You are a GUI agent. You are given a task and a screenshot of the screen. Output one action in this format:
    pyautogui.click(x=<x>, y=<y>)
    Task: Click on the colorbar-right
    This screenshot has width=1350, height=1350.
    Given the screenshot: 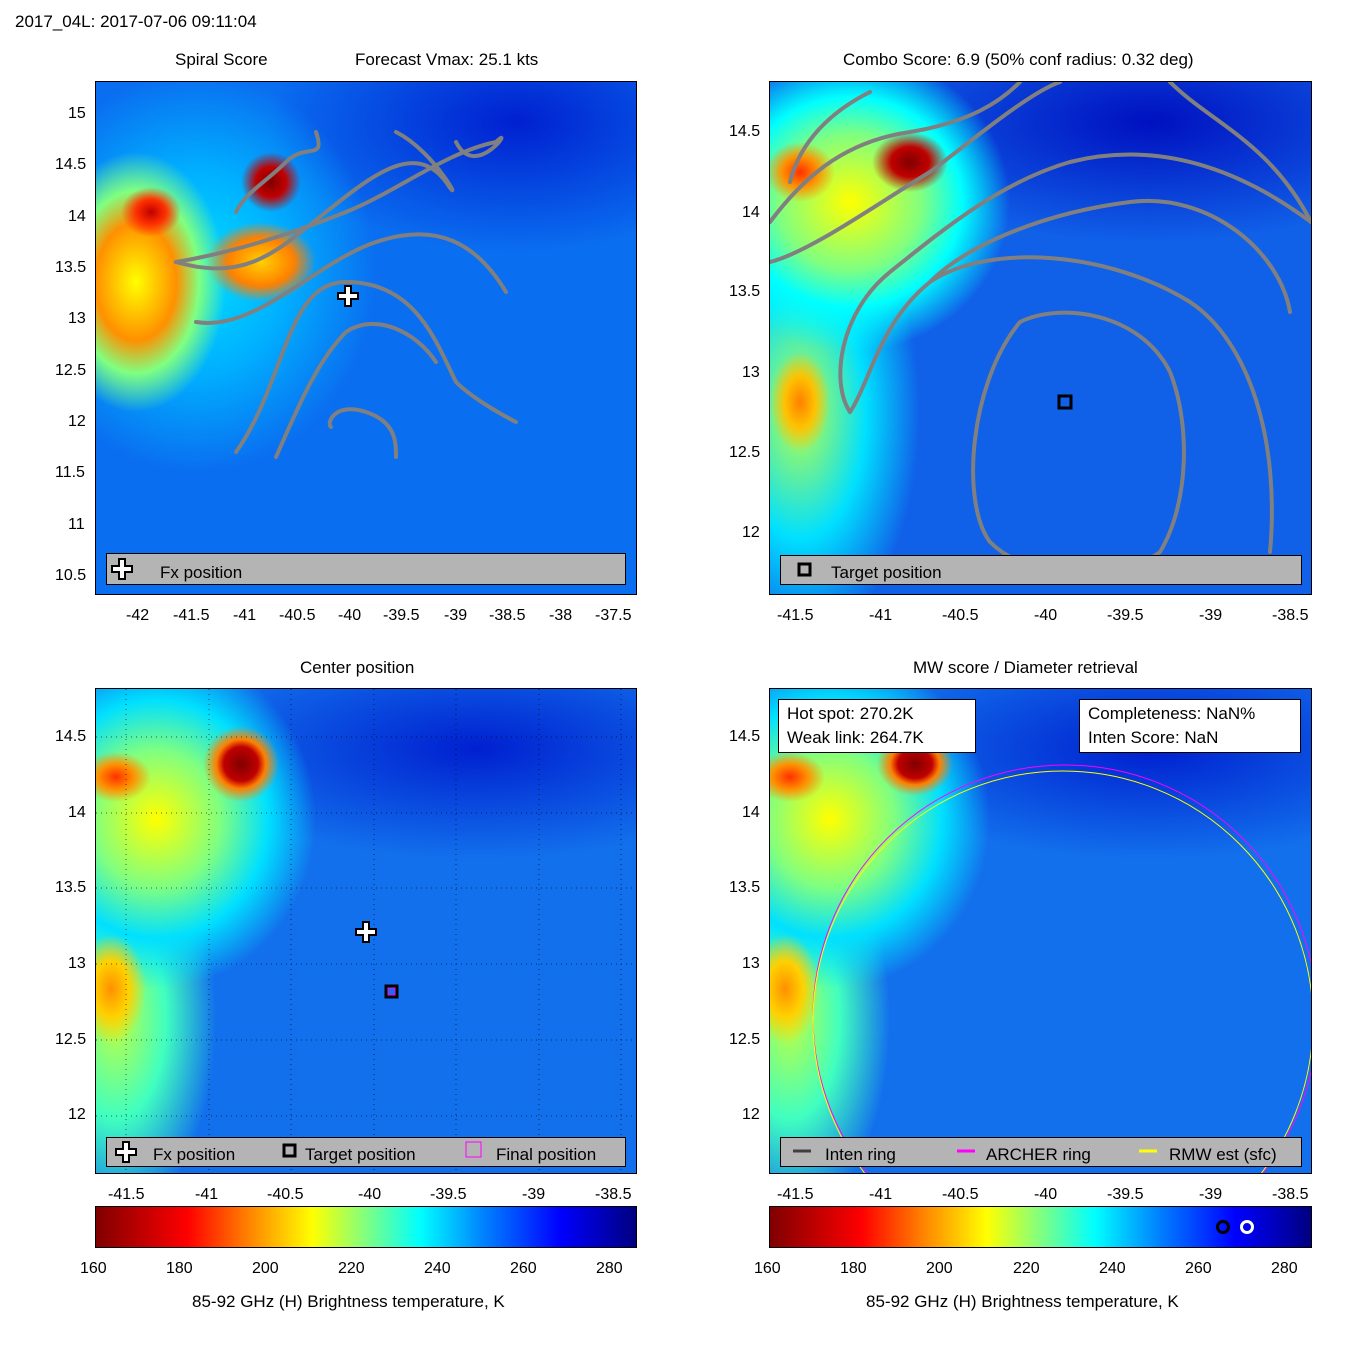 What is the action you would take?
    pyautogui.click(x=1040, y=1227)
    